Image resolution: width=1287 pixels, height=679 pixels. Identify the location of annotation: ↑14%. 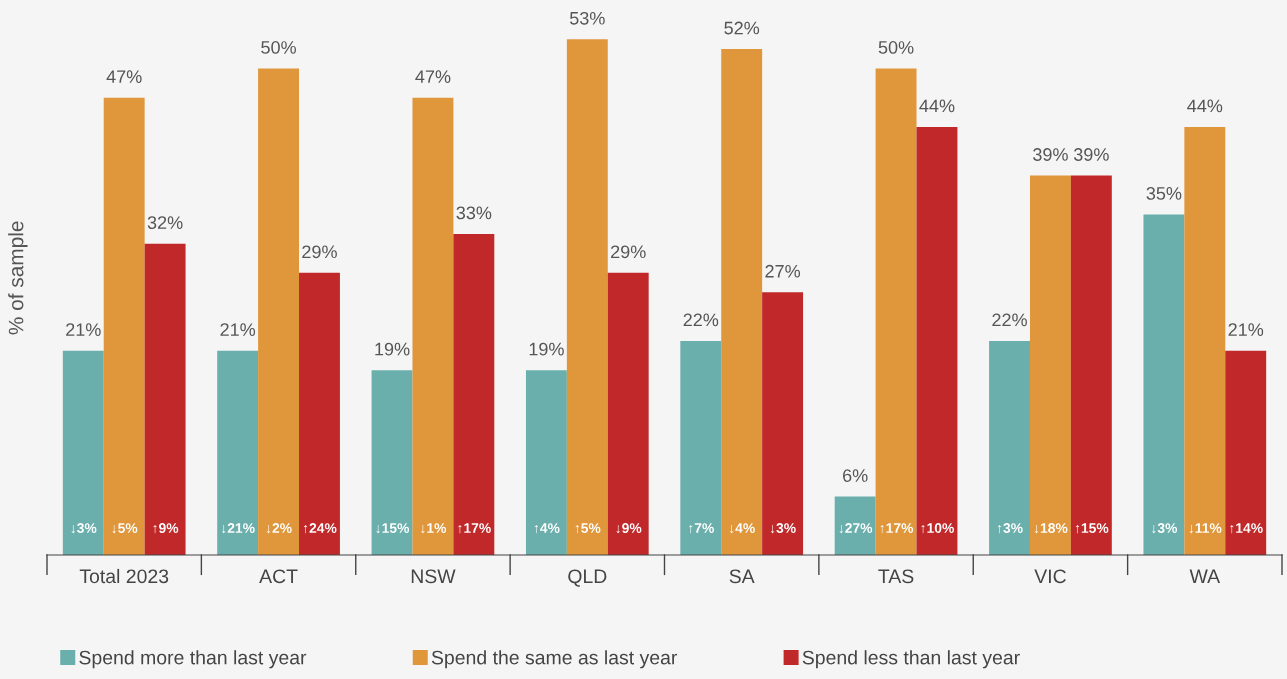
(1246, 528).